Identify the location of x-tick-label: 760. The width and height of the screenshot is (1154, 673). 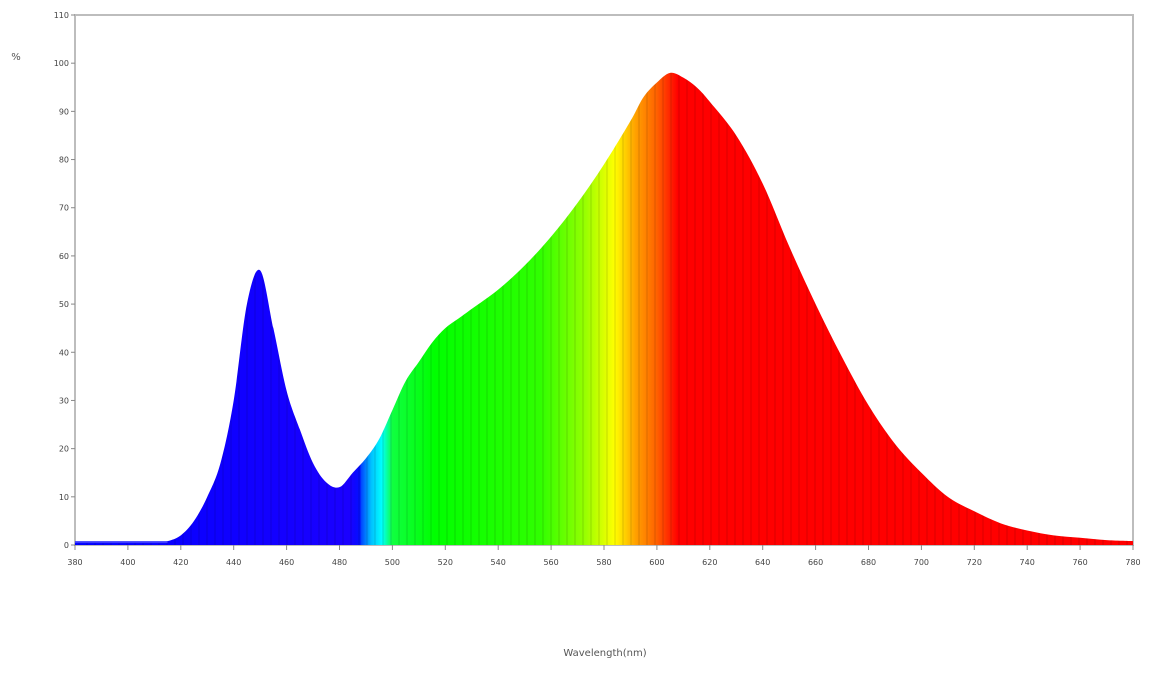
(1079, 562).